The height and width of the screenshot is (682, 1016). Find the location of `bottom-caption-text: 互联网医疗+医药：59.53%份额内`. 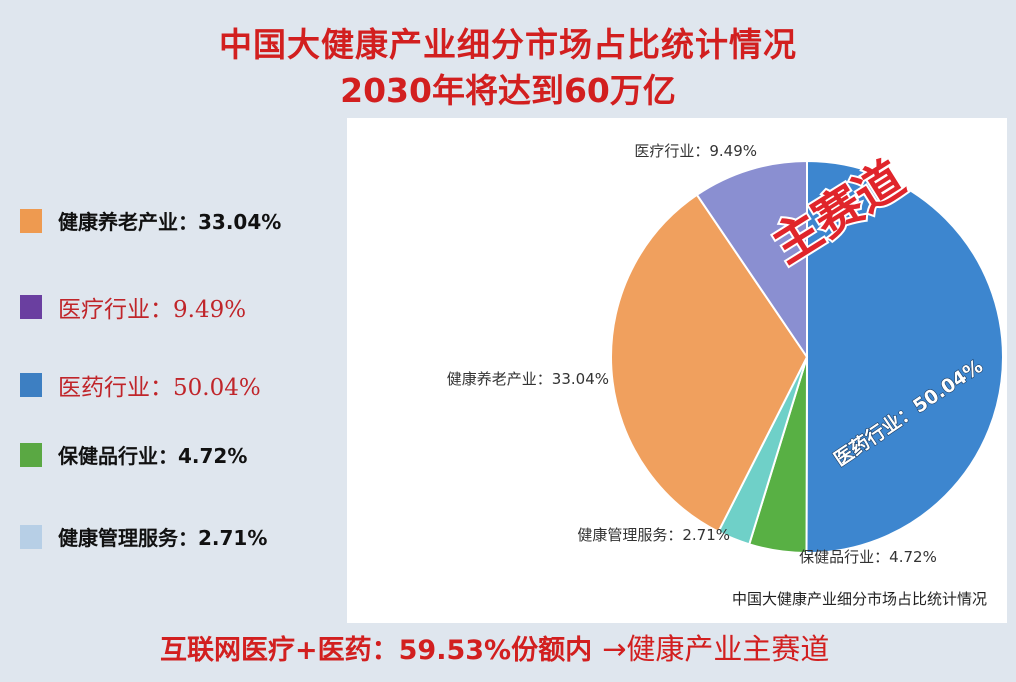

bottom-caption-text: 互联网医疗+医药：59.53%份额内 is located at coordinates (376, 650).